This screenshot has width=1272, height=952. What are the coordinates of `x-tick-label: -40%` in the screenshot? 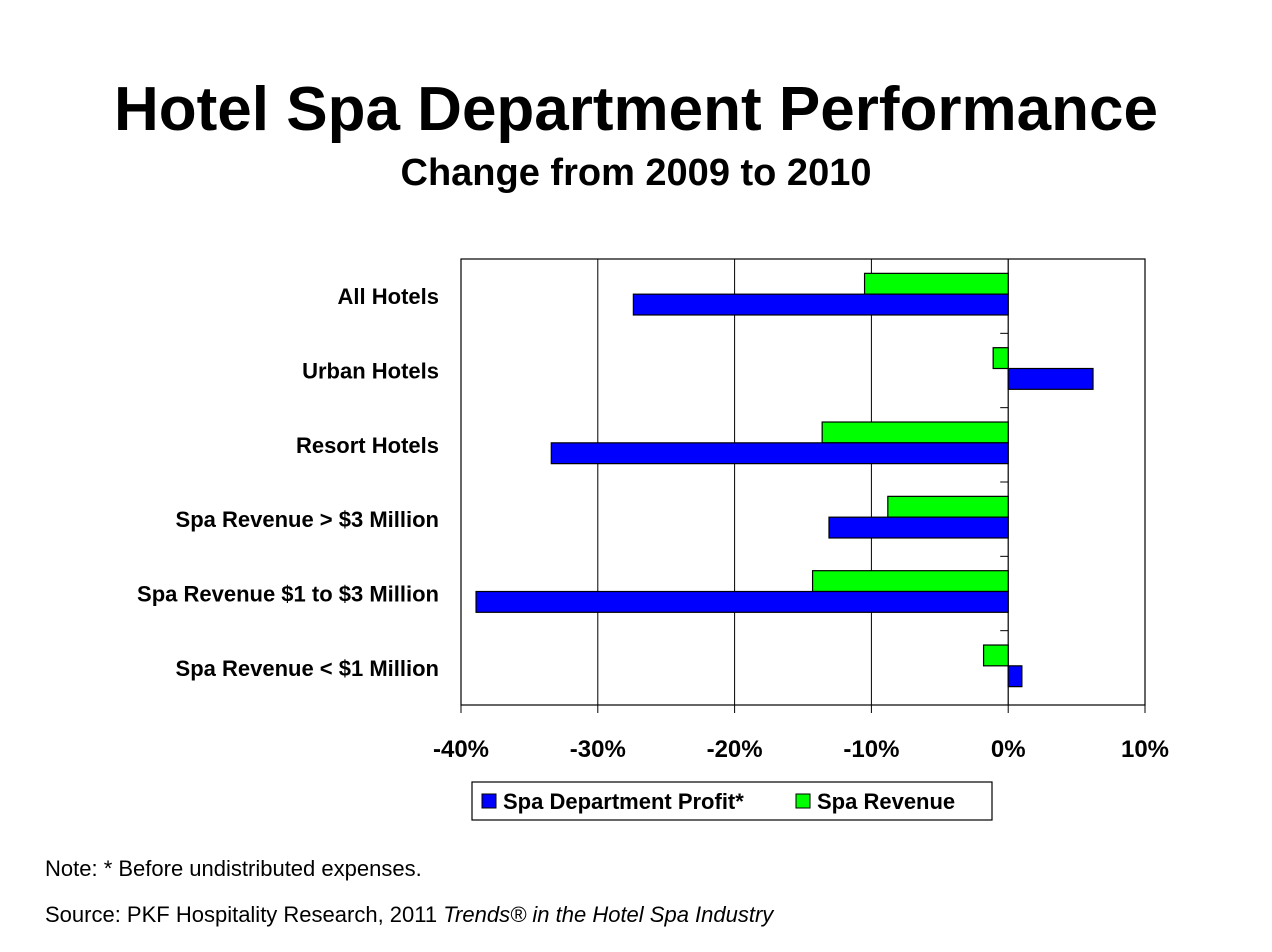 It's located at (461, 749).